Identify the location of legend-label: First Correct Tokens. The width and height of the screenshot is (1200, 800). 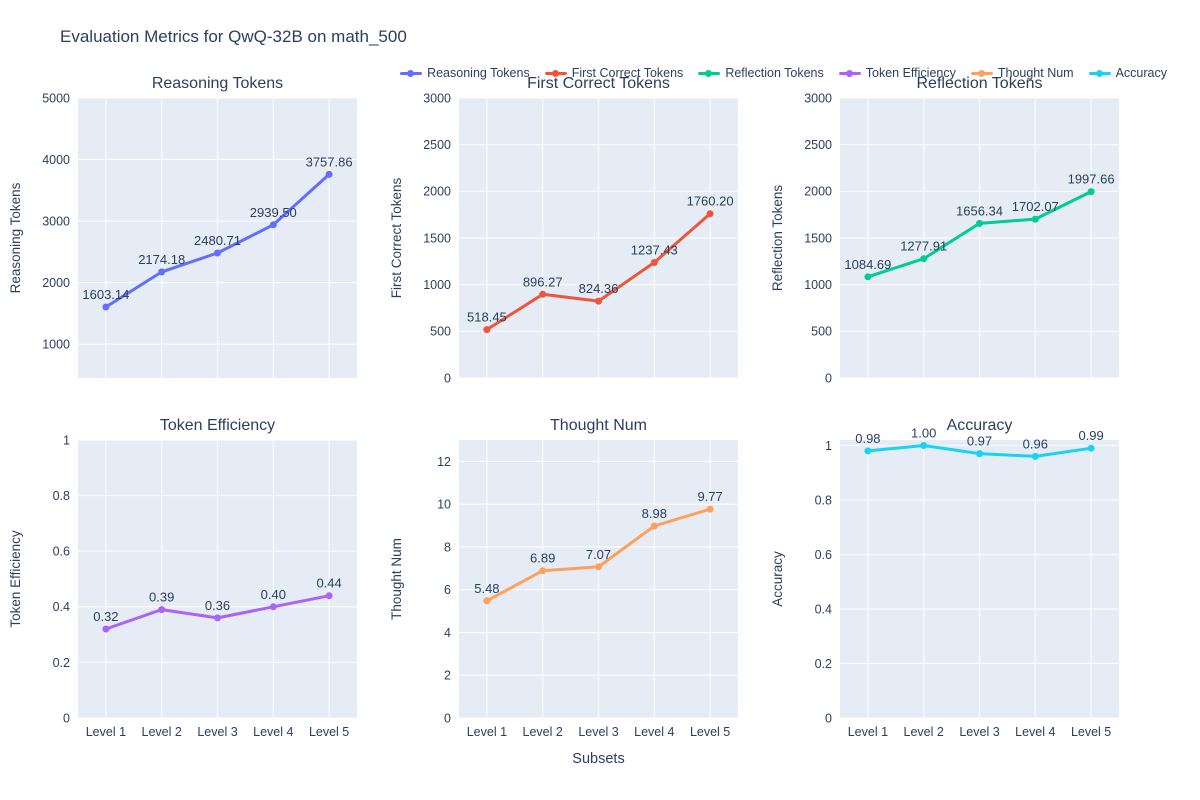
(627, 73).